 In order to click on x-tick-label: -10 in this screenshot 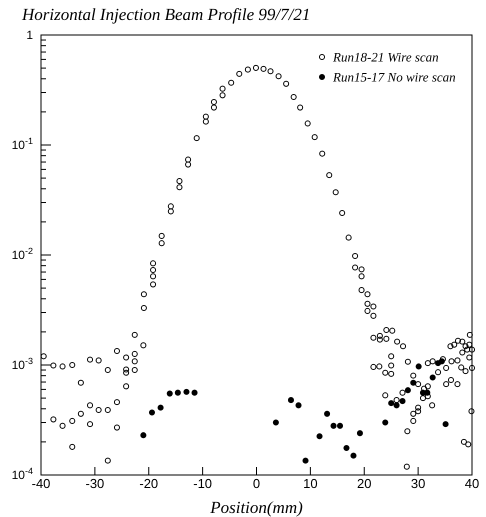, I will do `click(202, 484)`.